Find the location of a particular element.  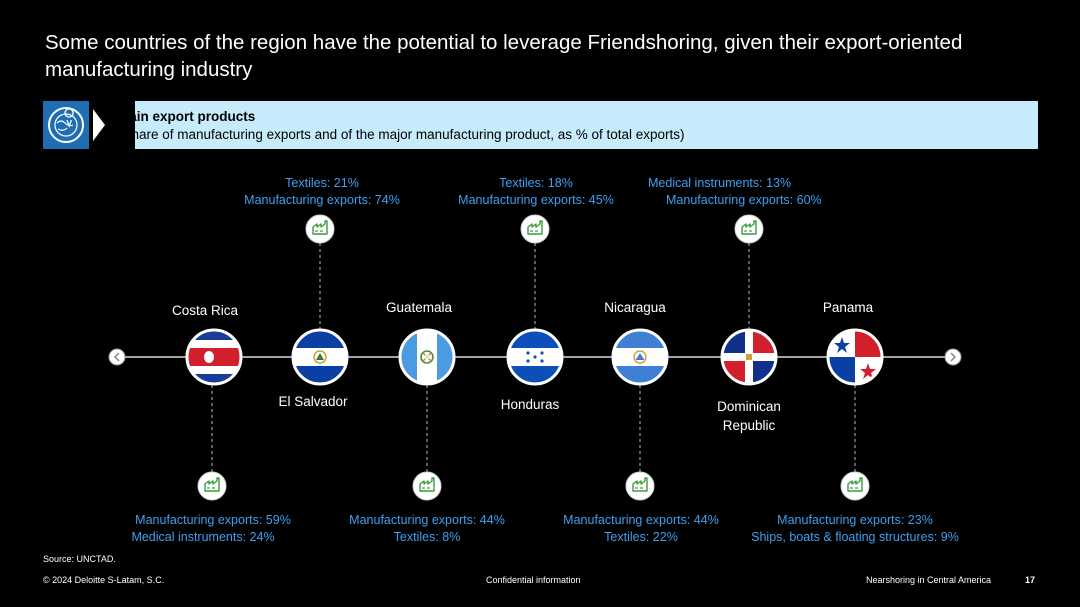

info-line: Textiles: 22% is located at coordinates (641, 537).